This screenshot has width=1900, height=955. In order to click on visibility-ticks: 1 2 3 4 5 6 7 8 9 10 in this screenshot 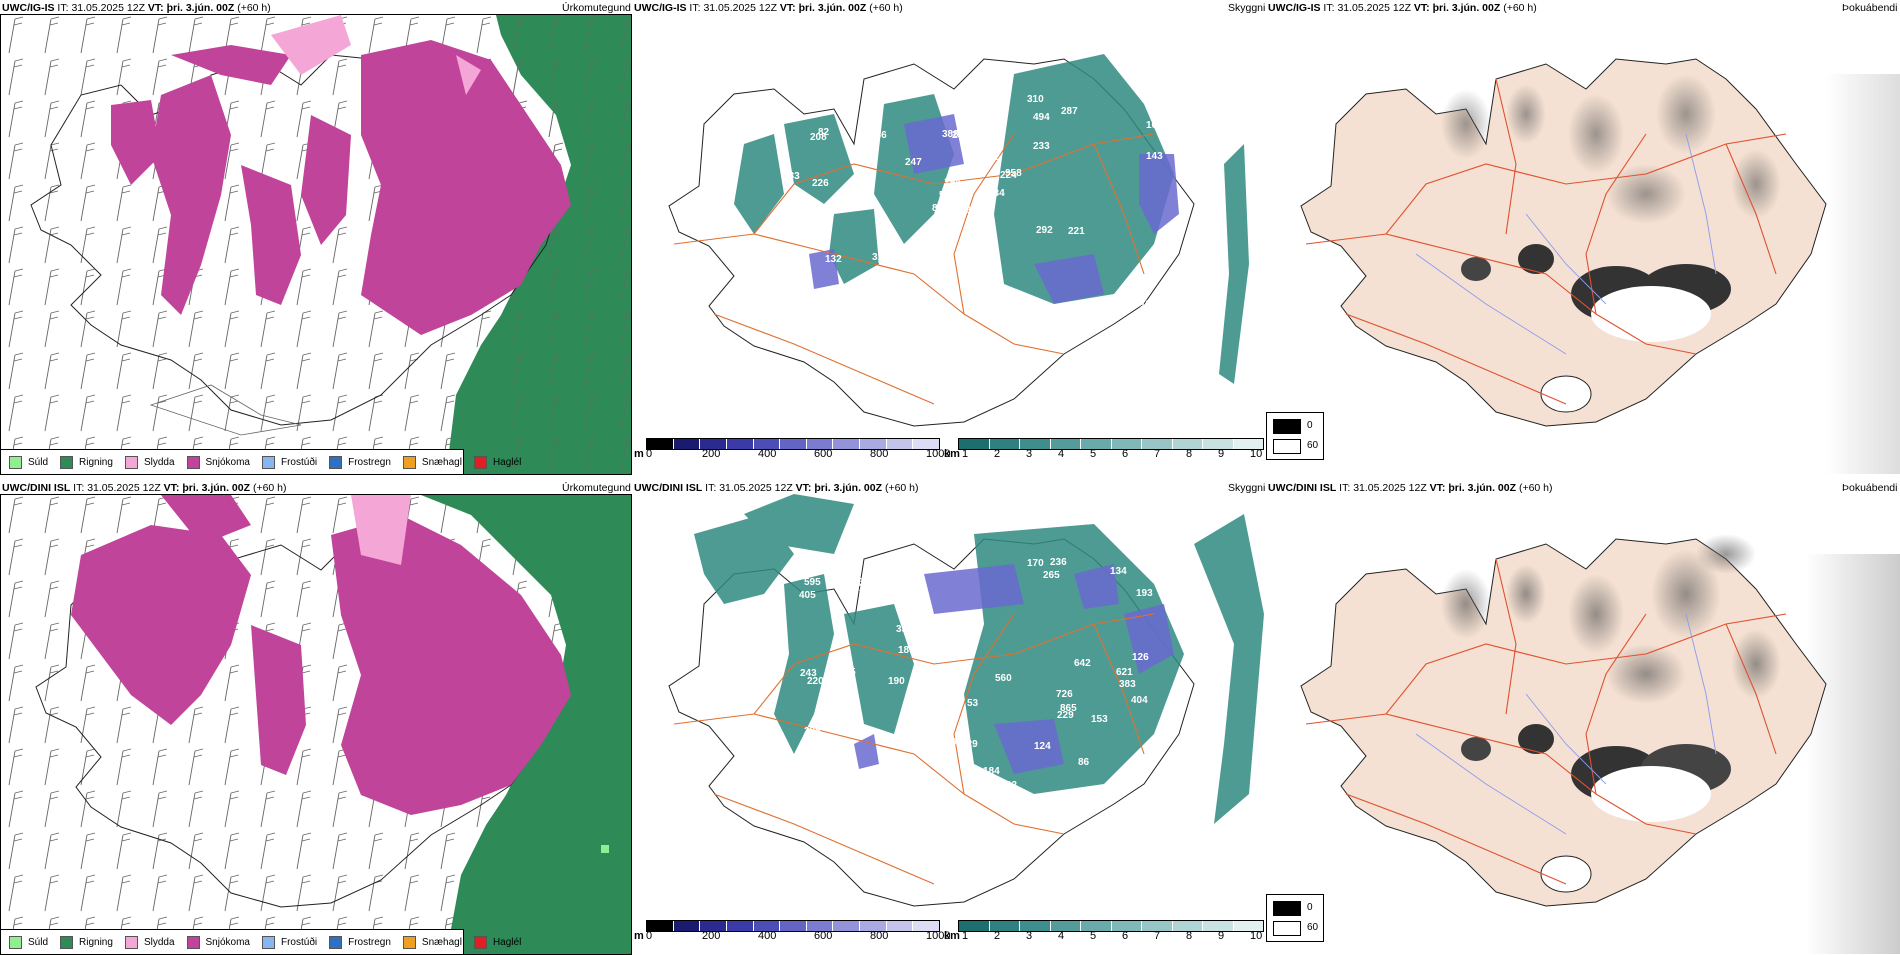, I will do `click(1110, 455)`.